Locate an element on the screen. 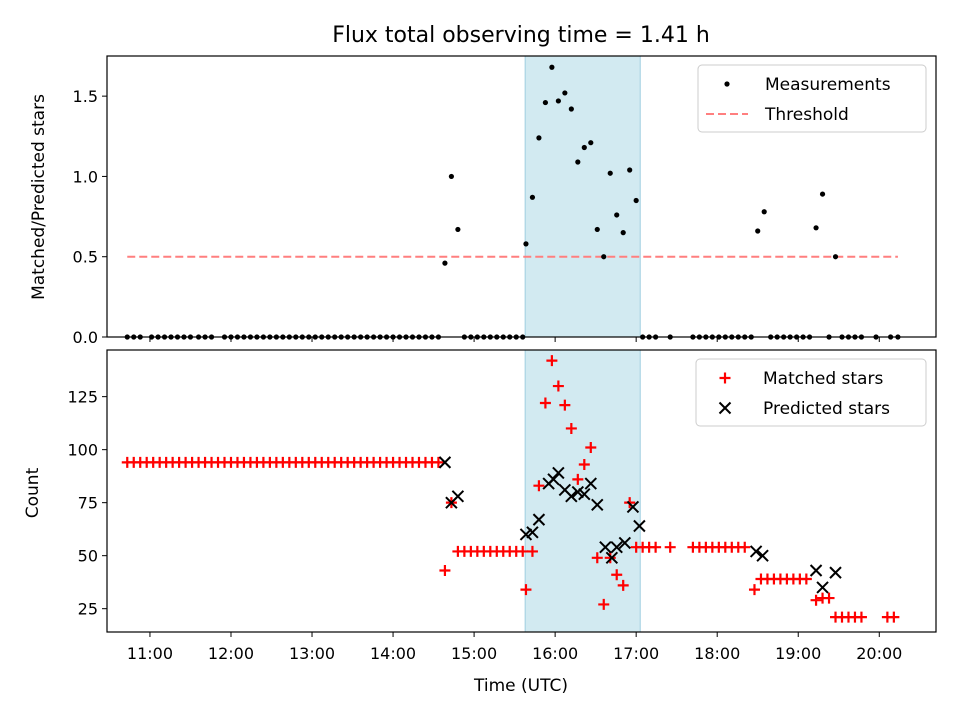 The height and width of the screenshot is (720, 960). legend-matched-swatch is located at coordinates (725, 378).